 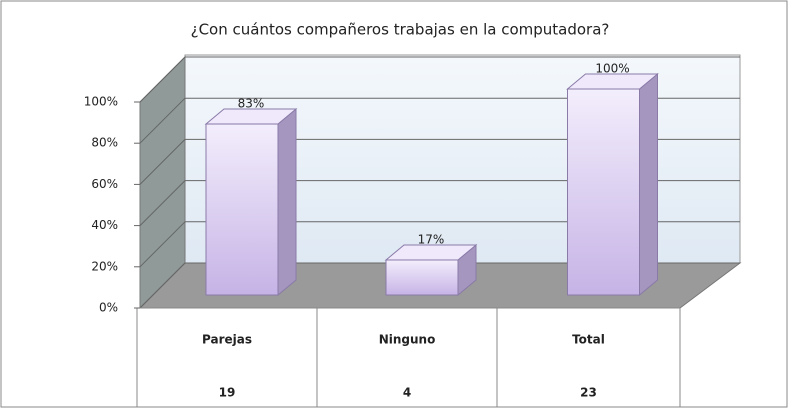 I want to click on category-label: Total, so click(x=588, y=340).